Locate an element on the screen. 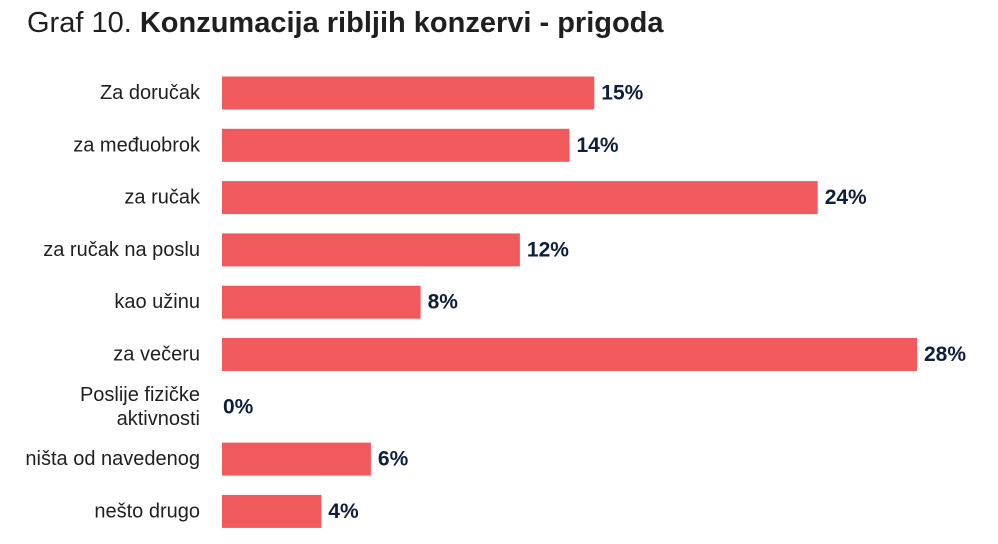 The image size is (998, 544). category-label-line: za ručak is located at coordinates (162, 198).